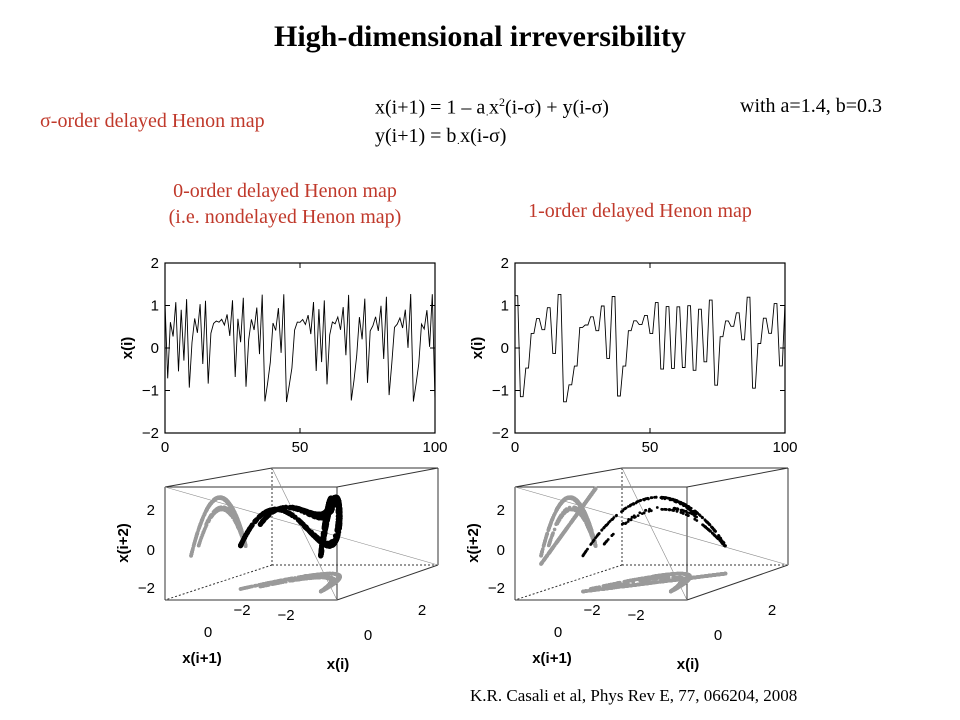  Describe the element at coordinates (202, 658) in the screenshot. I see `y-axis-label: x(i+1)` at that location.